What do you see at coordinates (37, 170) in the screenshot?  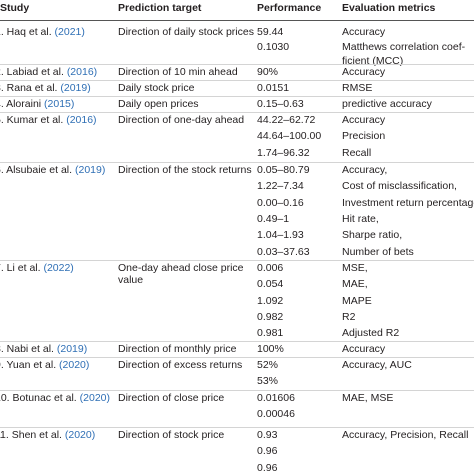 I see `study-name: 6. Alsubaie et al.` at bounding box center [37, 170].